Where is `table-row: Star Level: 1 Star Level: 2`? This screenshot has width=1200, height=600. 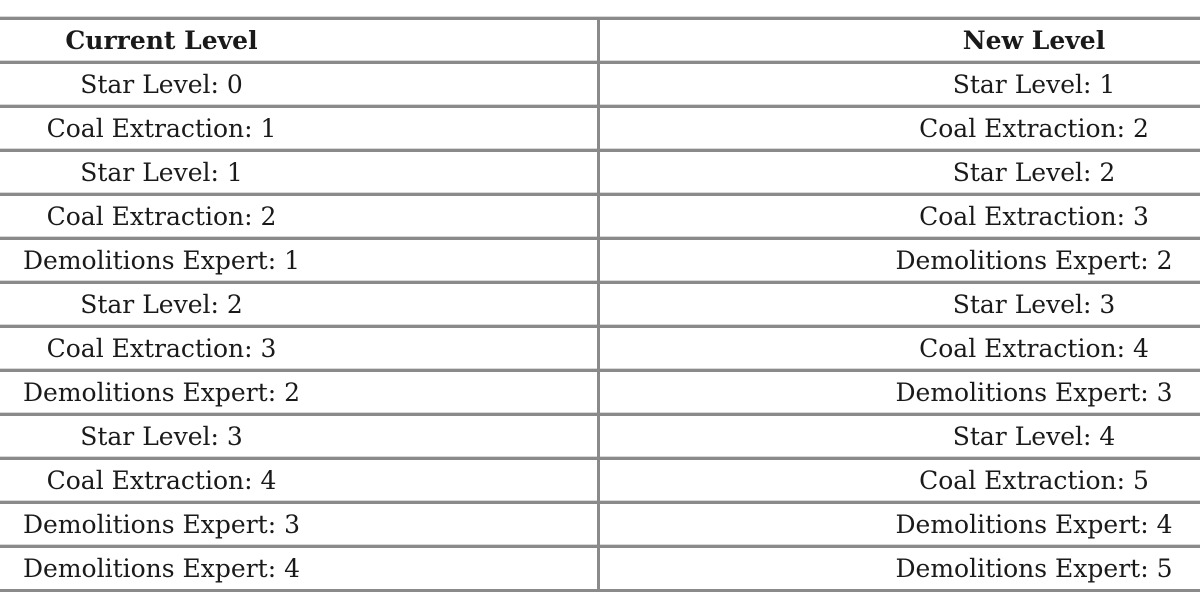 table-row: Star Level: 1 Star Level: 2 is located at coordinates (600, 171).